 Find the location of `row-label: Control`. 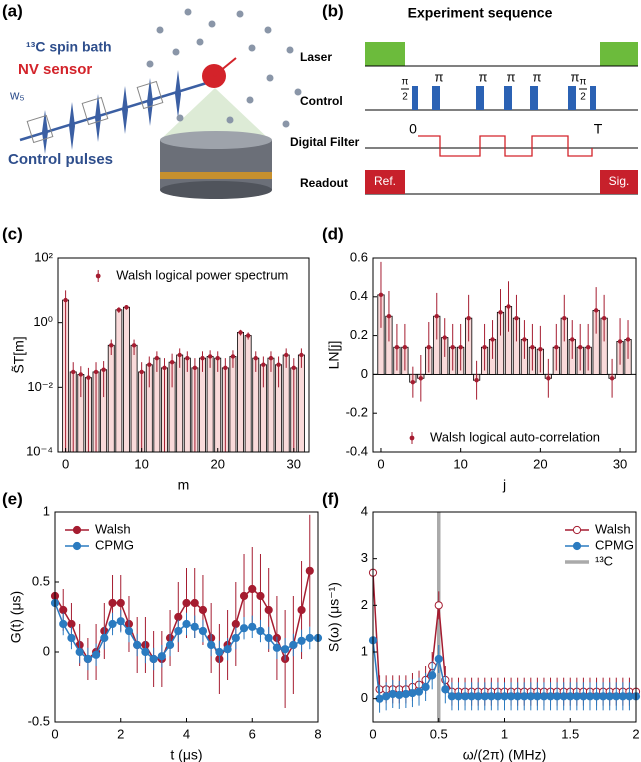

row-label: Control is located at coordinates (321, 101).